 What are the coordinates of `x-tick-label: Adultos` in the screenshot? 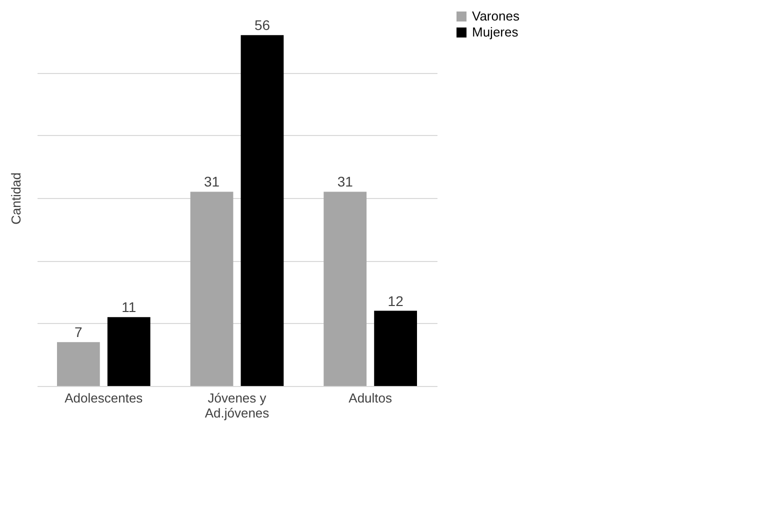 It's located at (370, 398).